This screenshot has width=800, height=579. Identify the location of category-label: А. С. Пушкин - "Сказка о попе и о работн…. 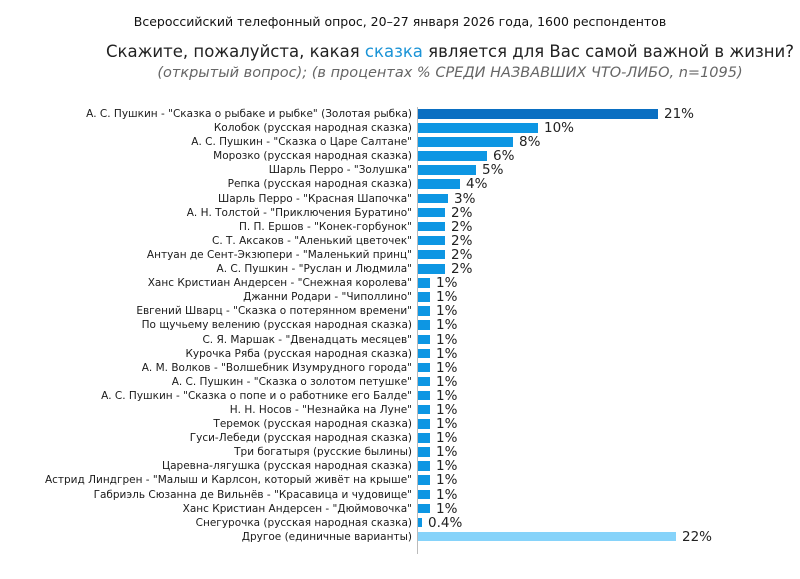
(256, 395).